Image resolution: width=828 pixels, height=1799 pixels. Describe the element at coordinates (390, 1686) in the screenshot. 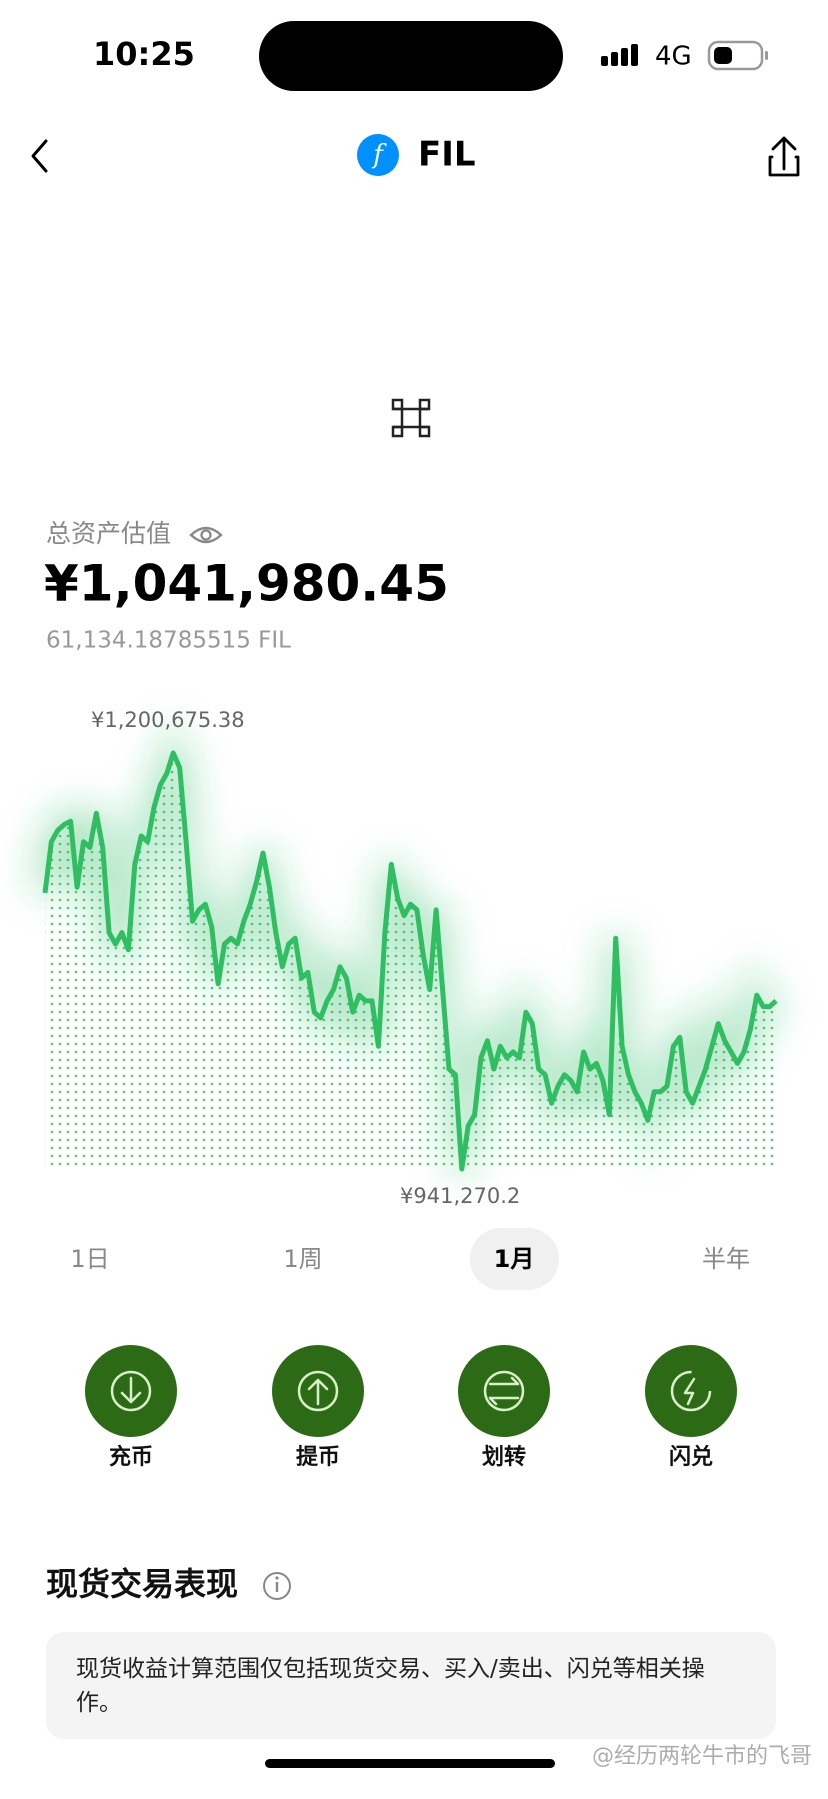

I see `note-text: 现货收益计算范围仅包括现货交易、买入/卖出、闪兑等相关操作。` at that location.